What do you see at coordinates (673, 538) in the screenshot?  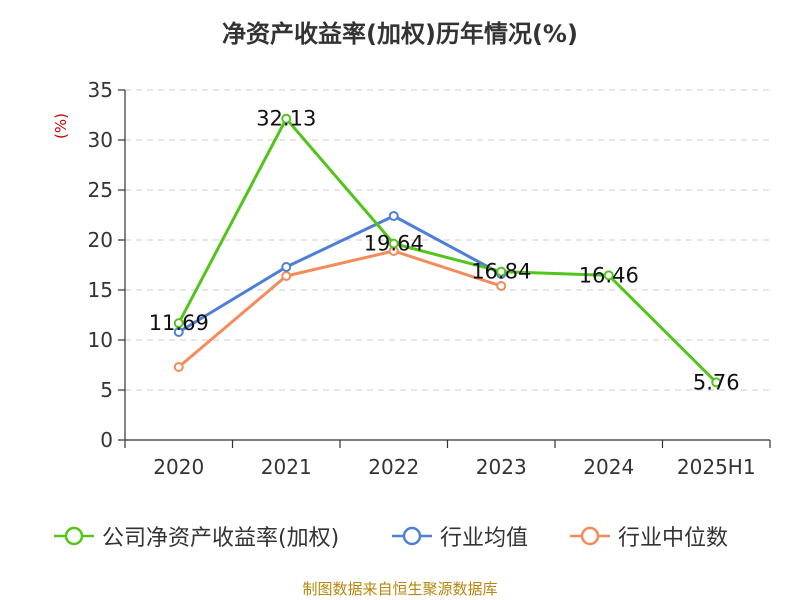 I see `legend-label-industry-median: 行业中位数` at bounding box center [673, 538].